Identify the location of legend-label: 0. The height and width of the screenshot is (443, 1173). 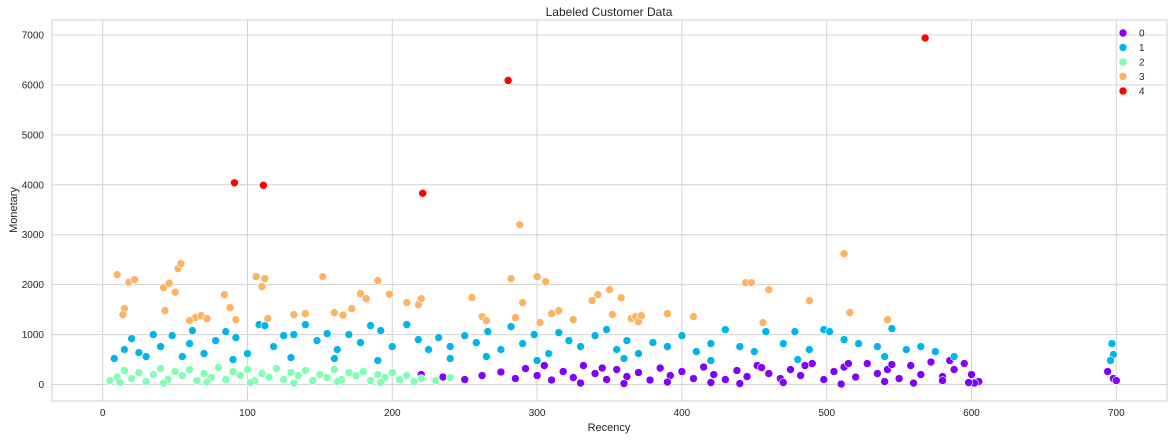
(1142, 34).